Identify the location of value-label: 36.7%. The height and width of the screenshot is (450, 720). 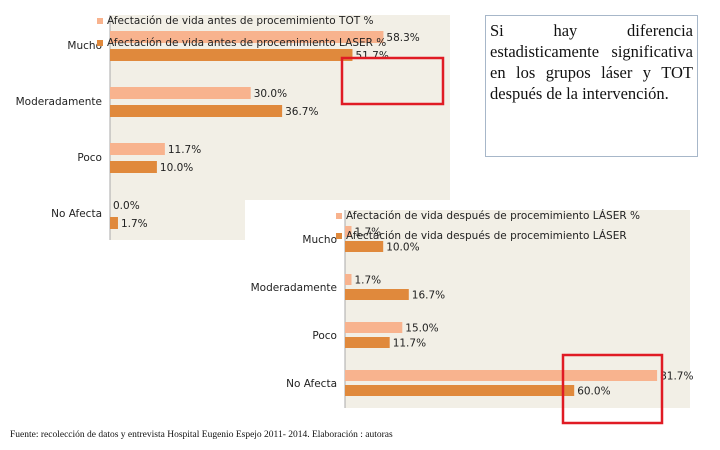
(301, 112).